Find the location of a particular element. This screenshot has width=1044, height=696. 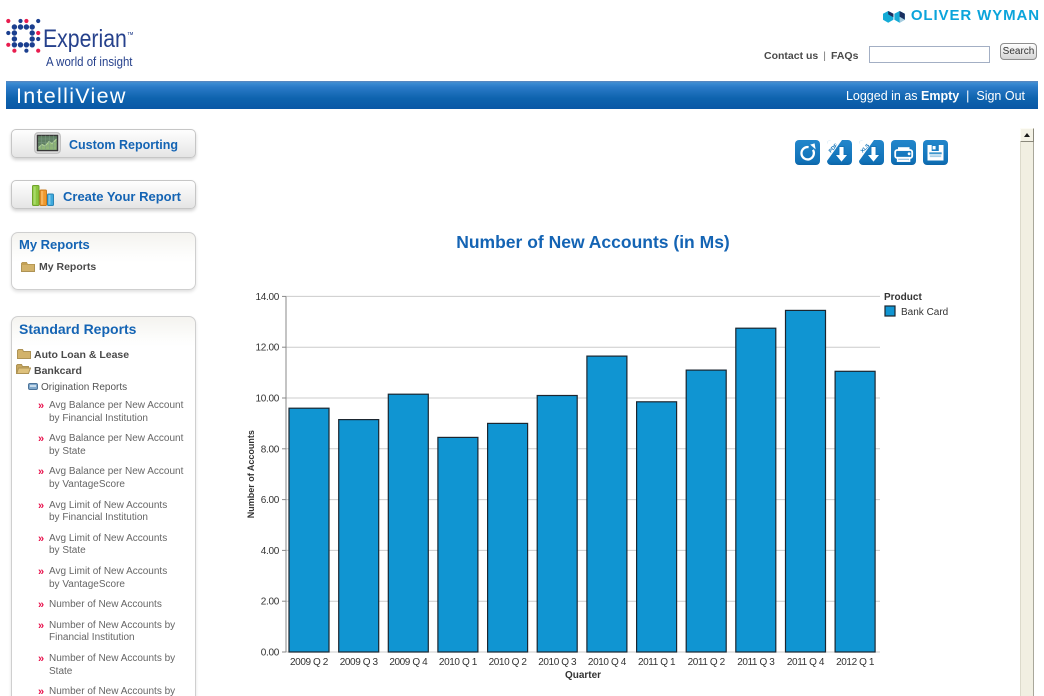

svg-text: 2.00 is located at coordinates (270, 602).